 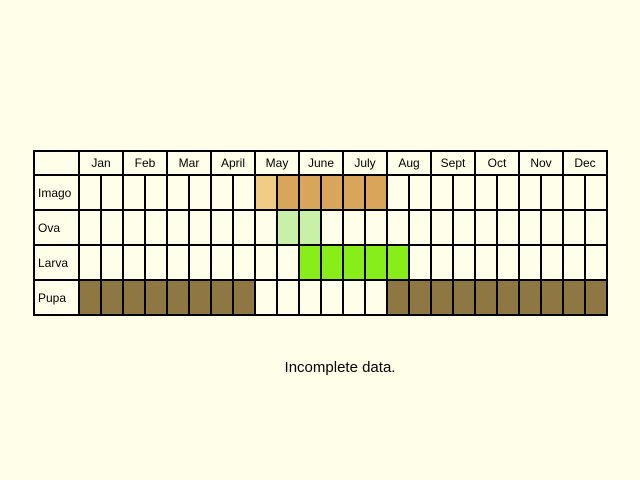 I want to click on stage-row: Ova, so click(x=320, y=227).